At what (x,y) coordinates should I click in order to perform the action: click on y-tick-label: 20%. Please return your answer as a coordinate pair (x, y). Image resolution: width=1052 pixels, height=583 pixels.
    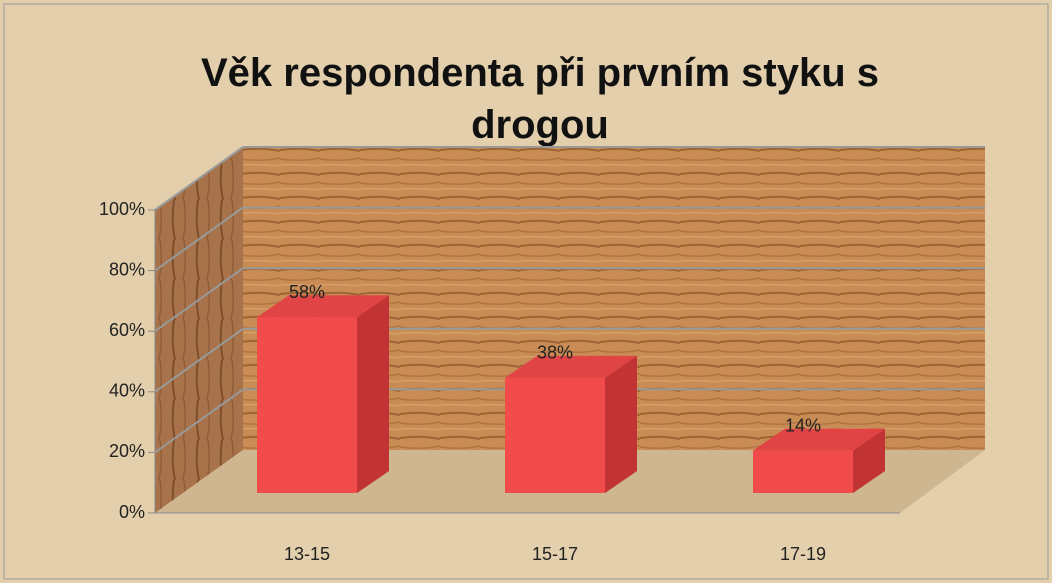
    Looking at the image, I should click on (127, 451).